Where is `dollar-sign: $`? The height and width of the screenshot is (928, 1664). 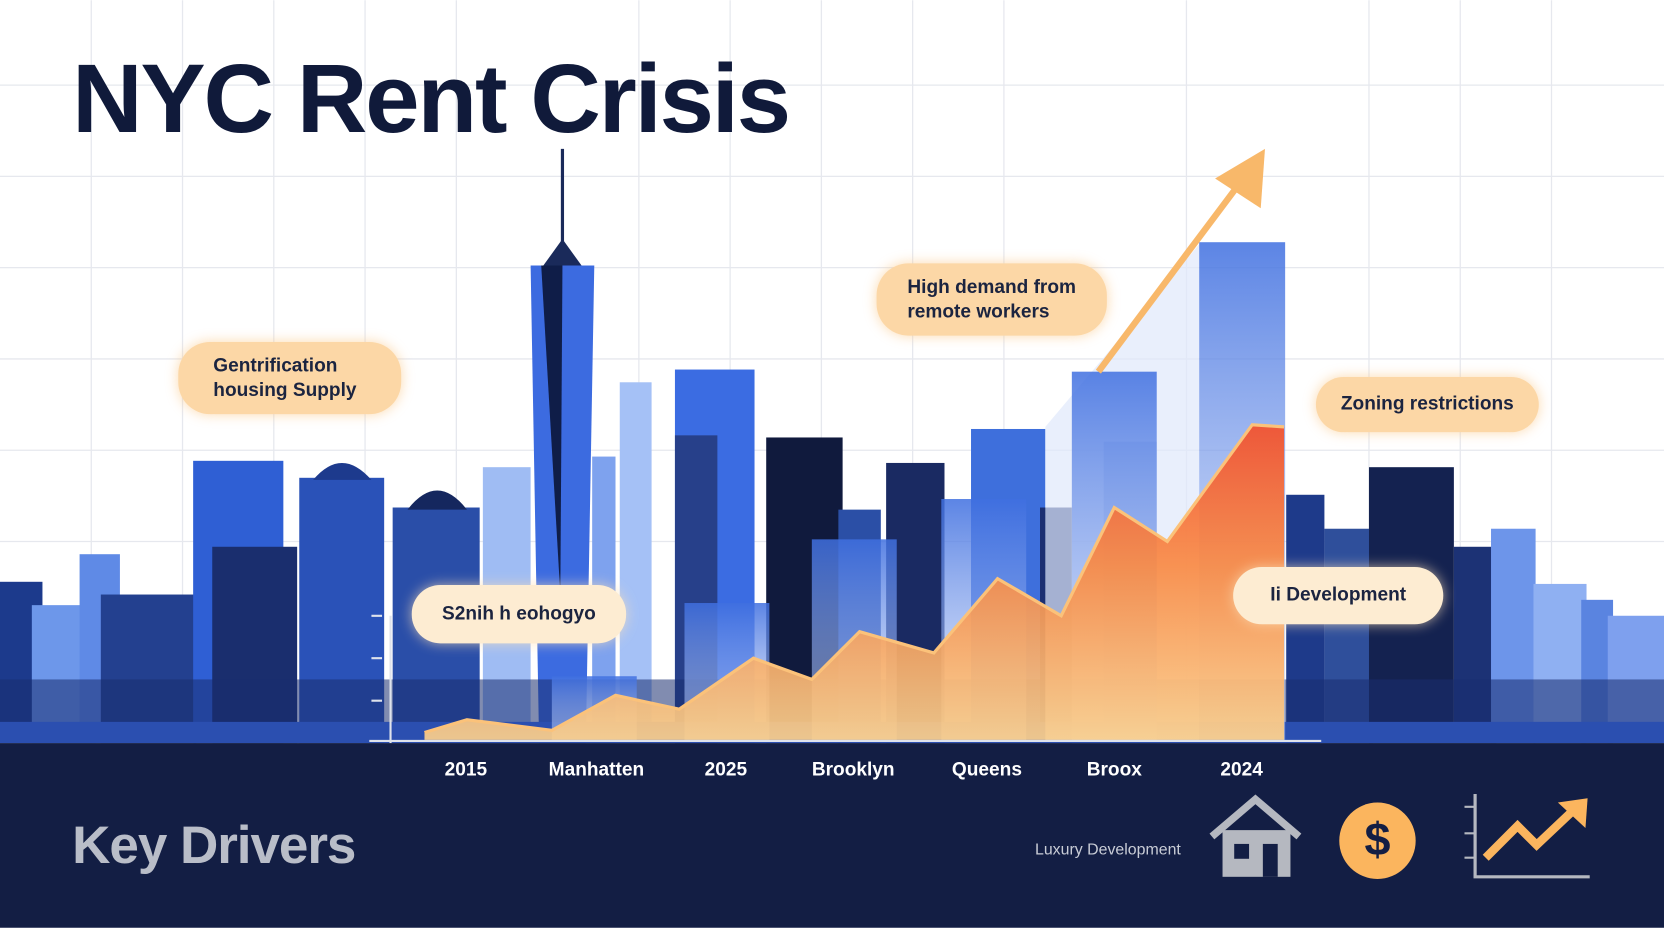 dollar-sign: $ is located at coordinates (1377, 839).